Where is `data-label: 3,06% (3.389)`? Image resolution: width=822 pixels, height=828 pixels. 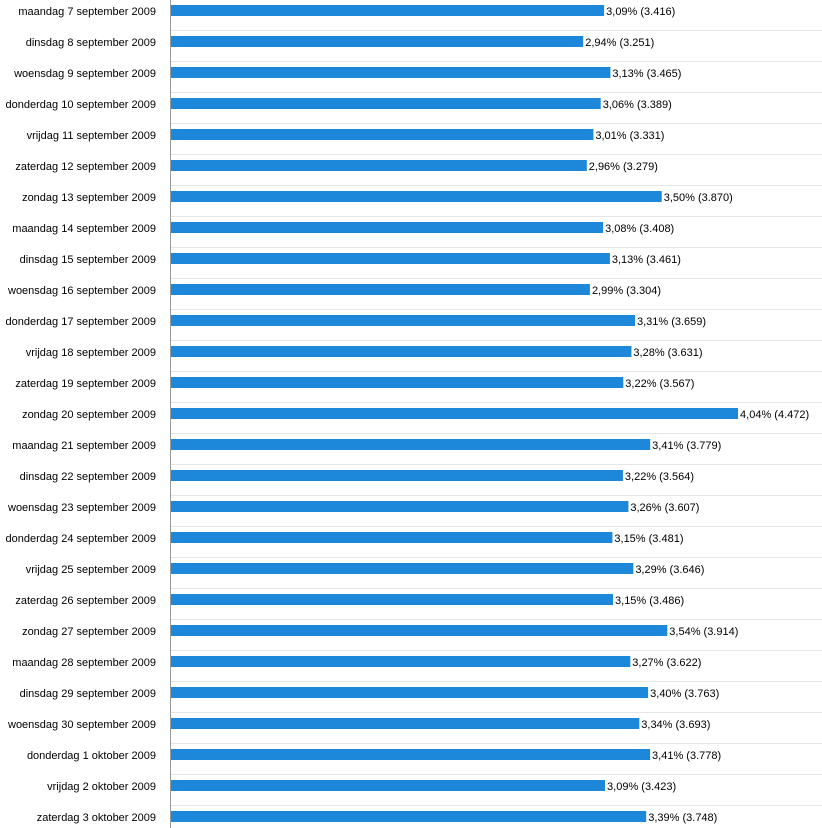
data-label: 3,06% (3.389) is located at coordinates (637, 105).